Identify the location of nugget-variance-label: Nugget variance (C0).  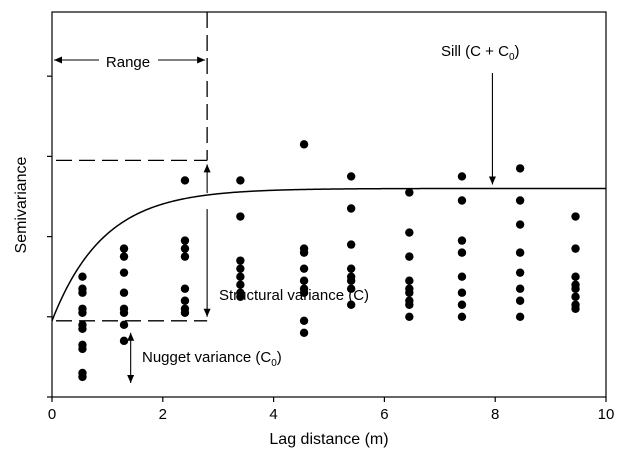
(212, 359).